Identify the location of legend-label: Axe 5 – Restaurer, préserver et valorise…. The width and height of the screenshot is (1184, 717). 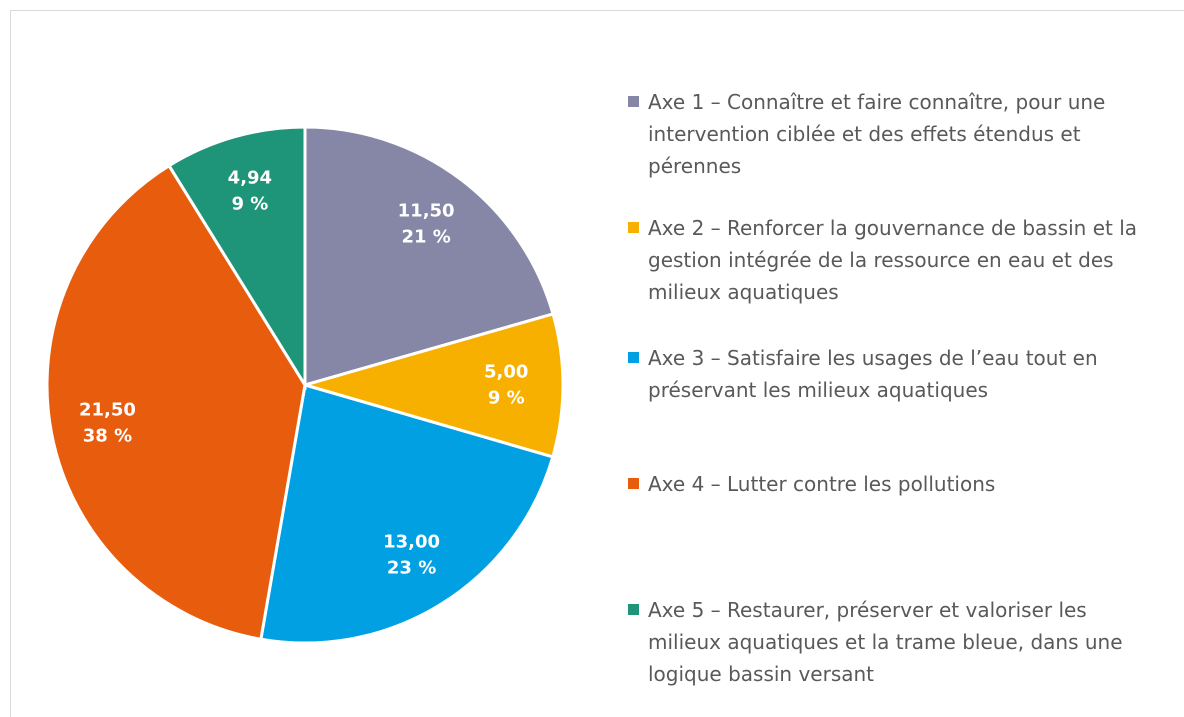
(885, 642).